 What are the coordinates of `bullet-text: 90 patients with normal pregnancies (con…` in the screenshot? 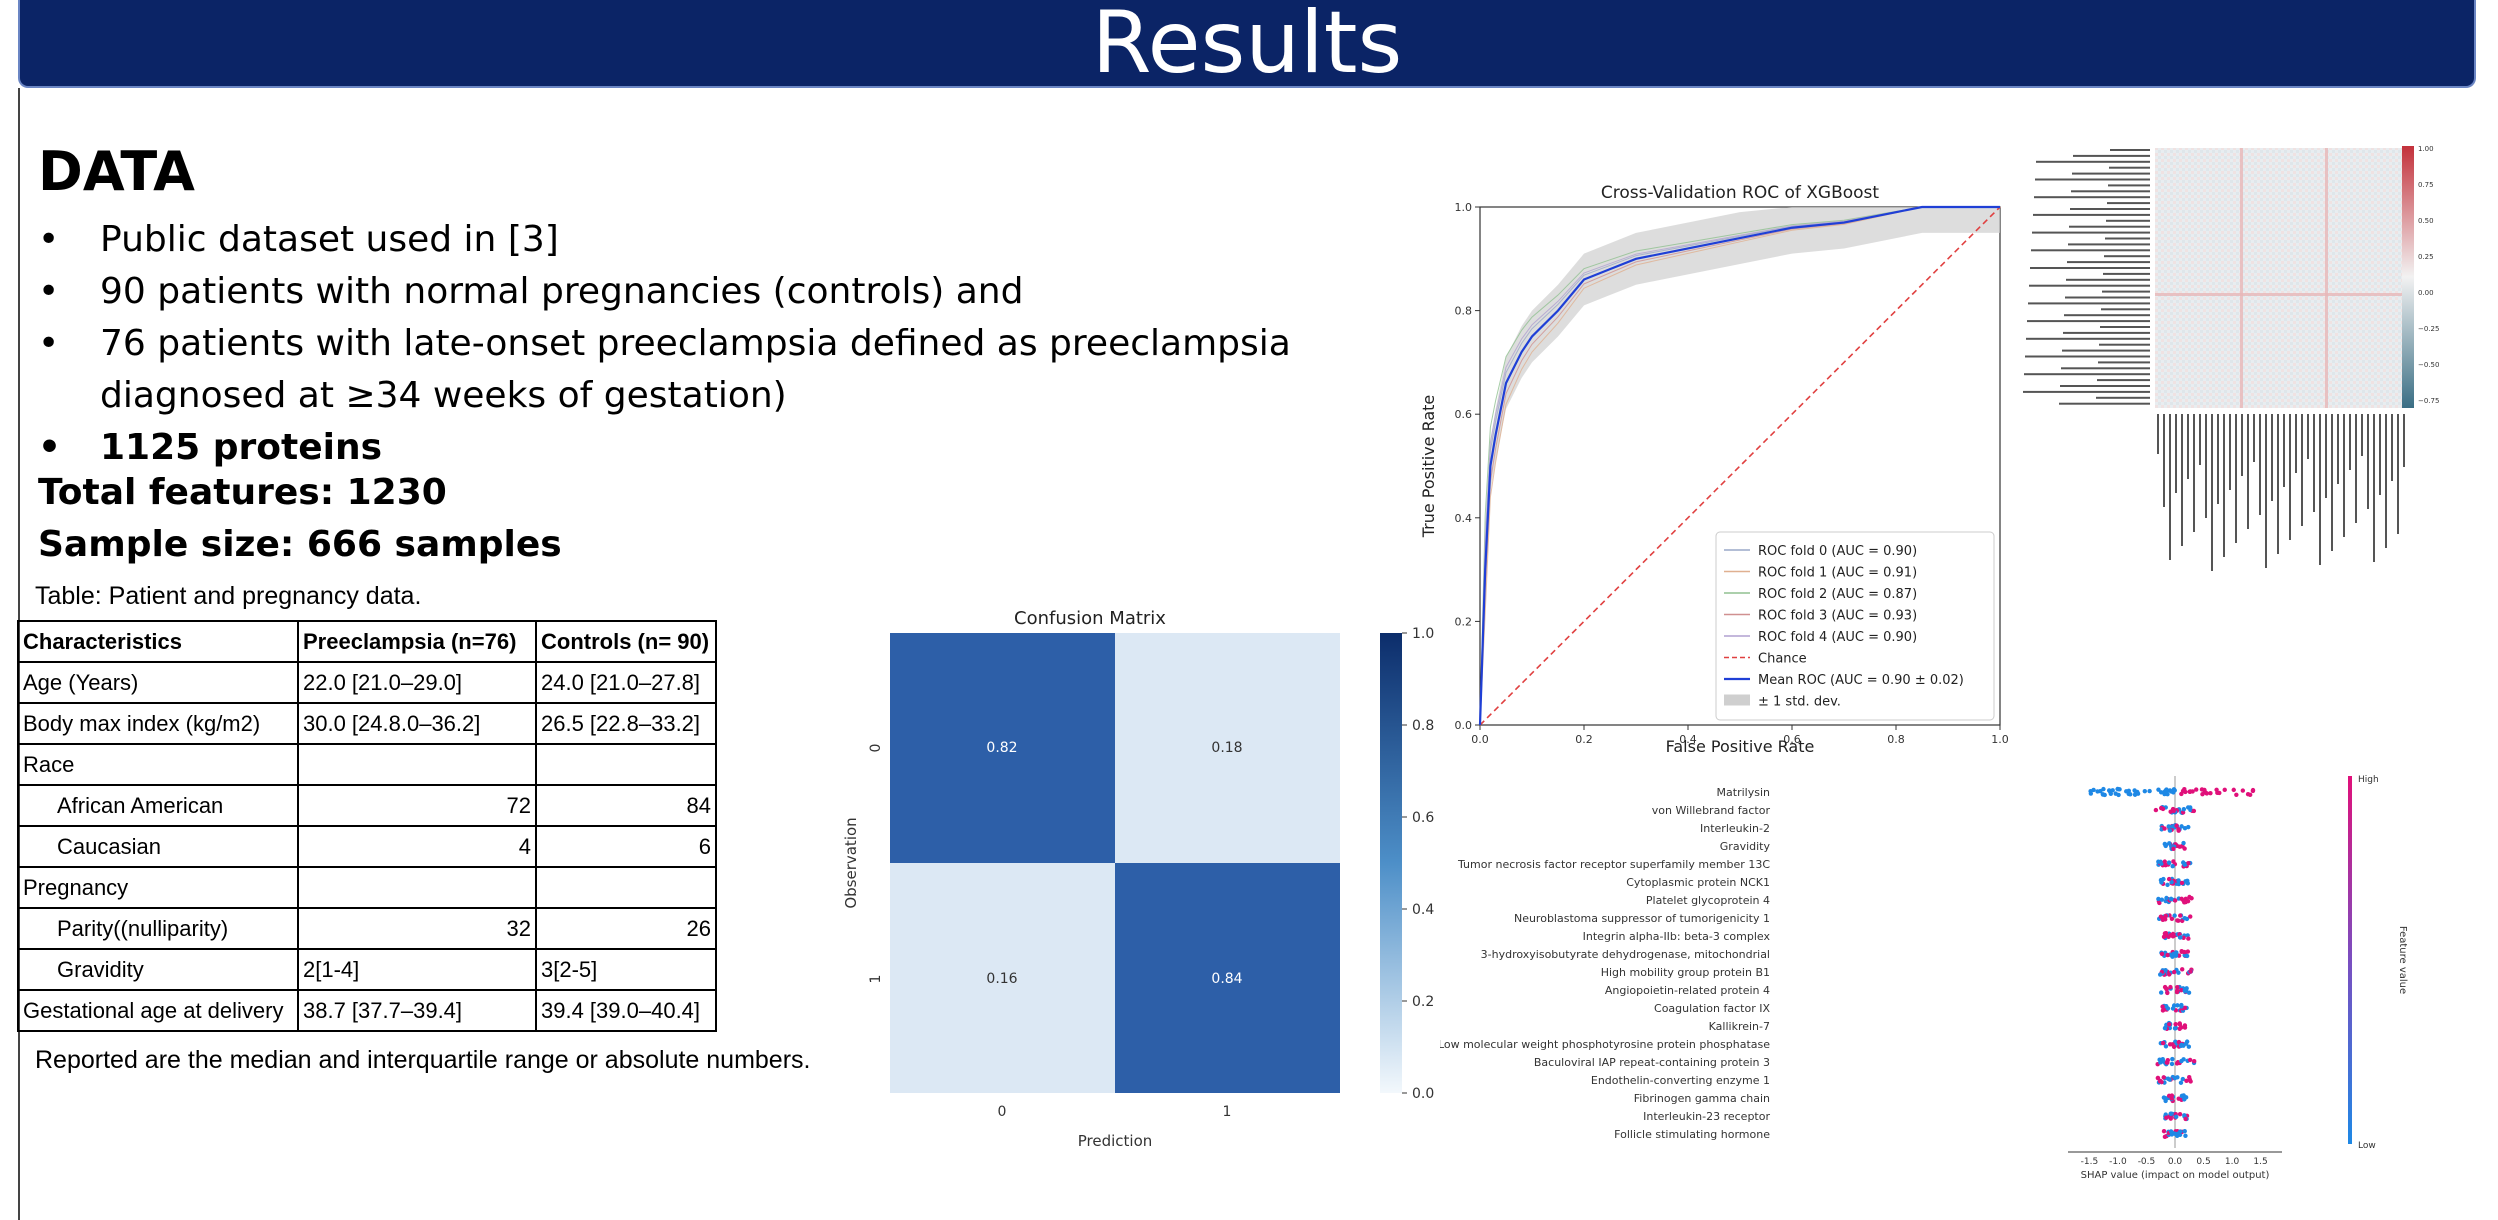 It's located at (562, 291).